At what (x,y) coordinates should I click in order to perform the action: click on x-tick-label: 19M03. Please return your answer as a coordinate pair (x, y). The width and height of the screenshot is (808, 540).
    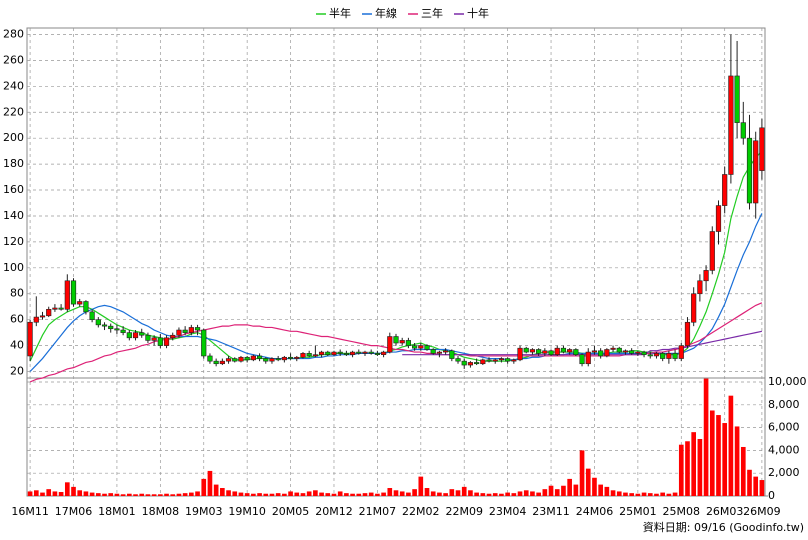
    Looking at the image, I should click on (204, 511).